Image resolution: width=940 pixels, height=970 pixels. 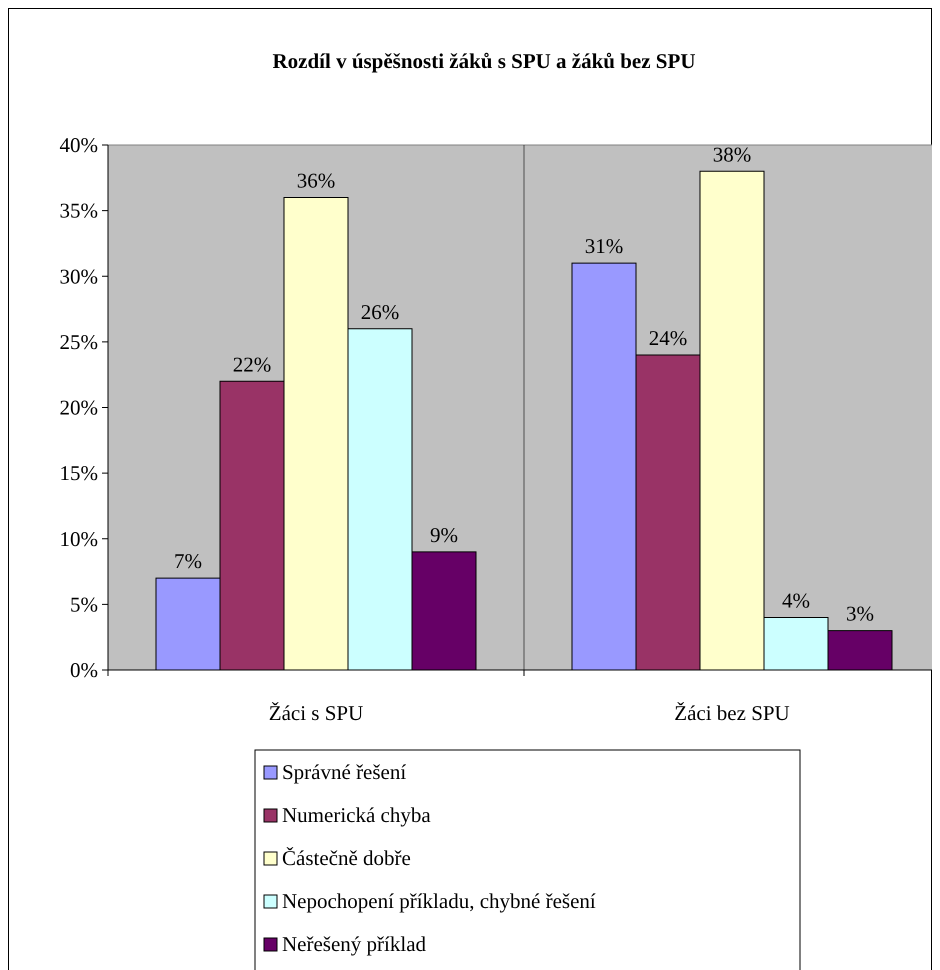 What do you see at coordinates (79, 408) in the screenshot?
I see `y-tick-label: 20%` at bounding box center [79, 408].